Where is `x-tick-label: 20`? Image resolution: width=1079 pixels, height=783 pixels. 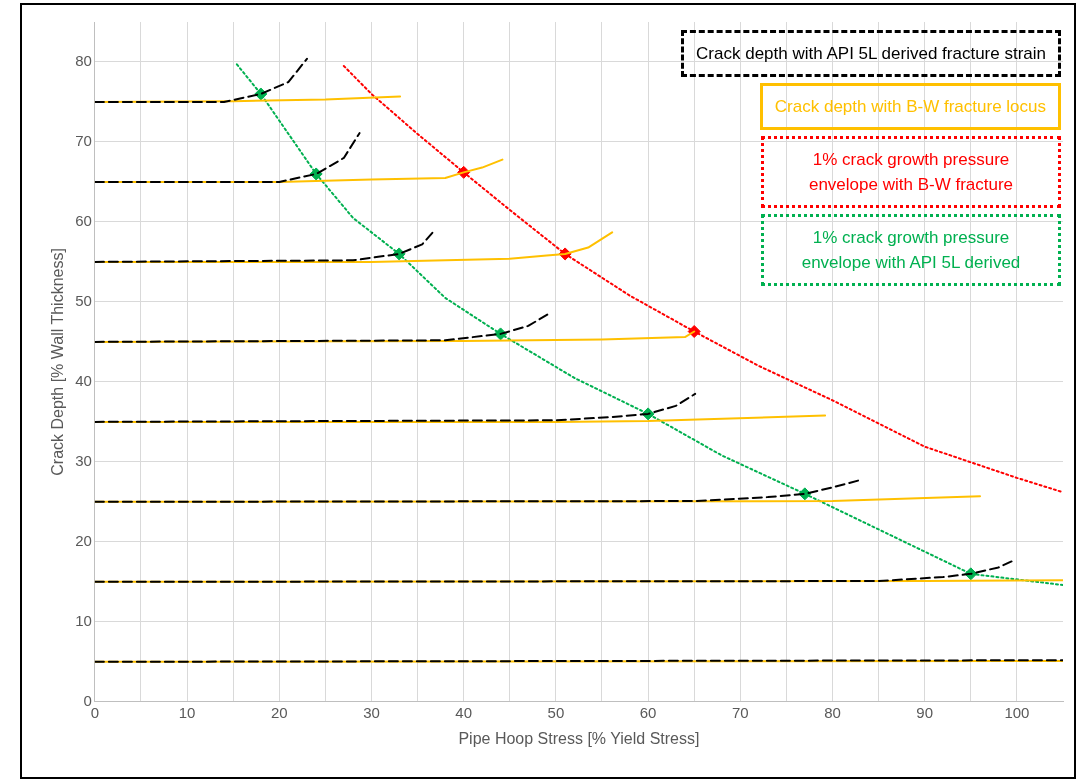
x-tick-label: 20 is located at coordinates (279, 712).